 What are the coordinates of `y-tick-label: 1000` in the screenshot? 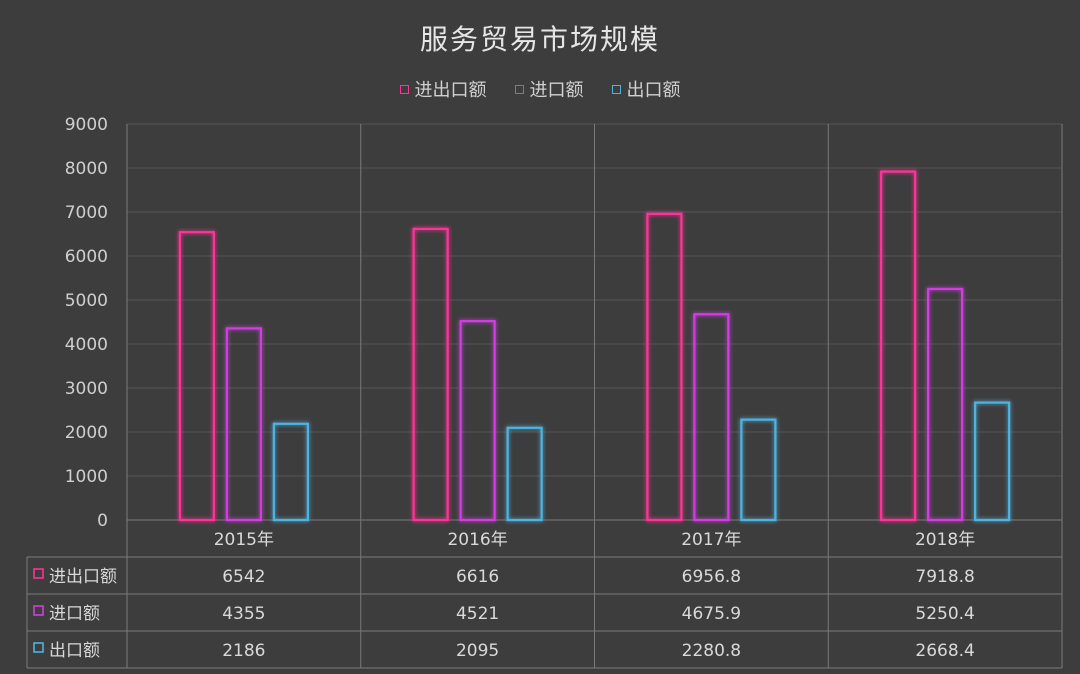 It's located at (86, 477).